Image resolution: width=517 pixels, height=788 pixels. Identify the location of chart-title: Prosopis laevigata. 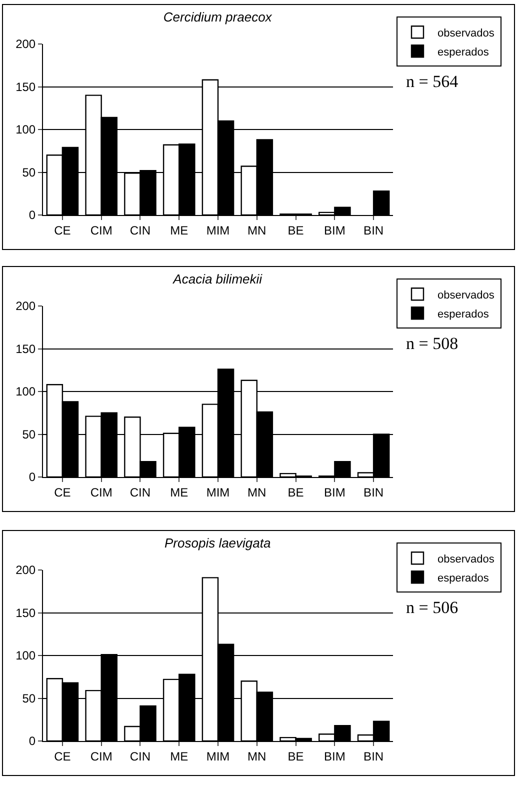
(217, 542).